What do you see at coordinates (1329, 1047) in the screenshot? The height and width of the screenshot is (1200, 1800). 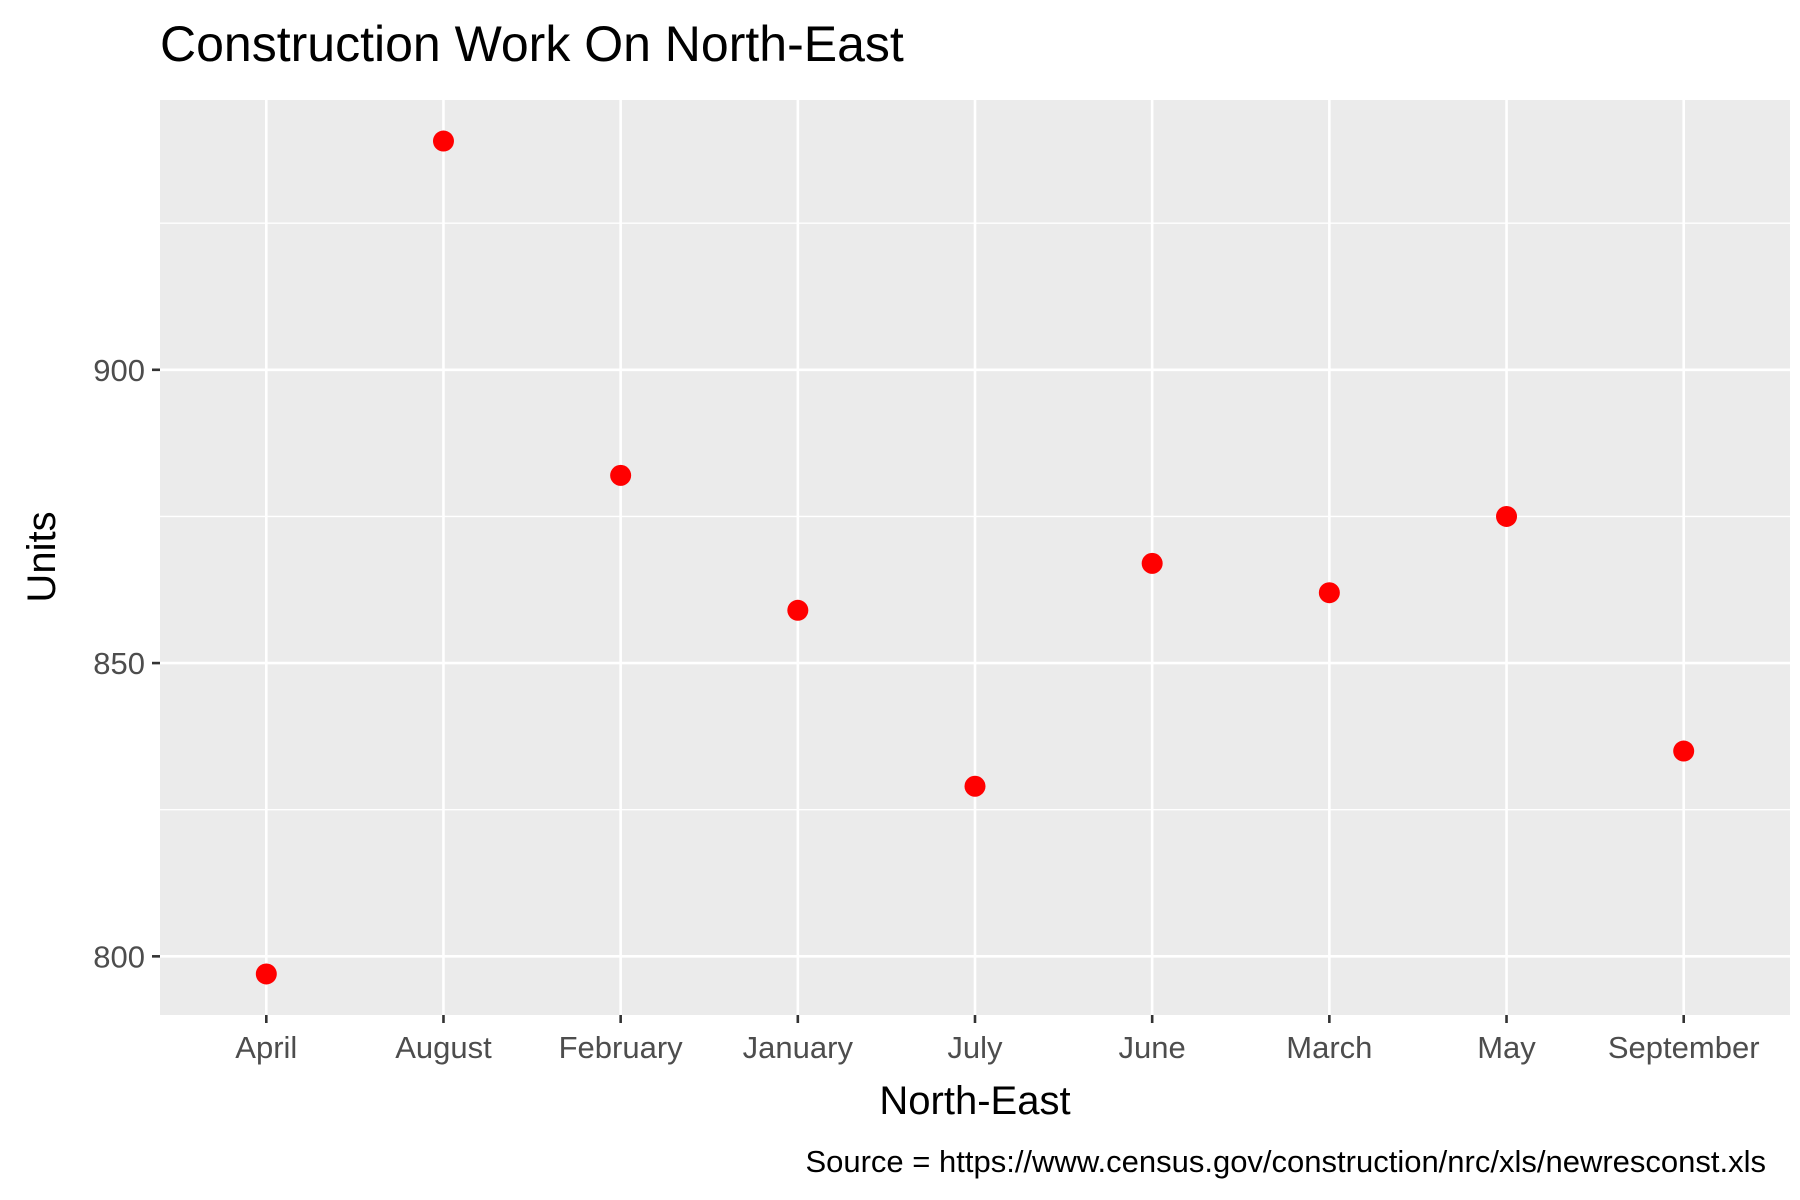 I see `x-tick-label: March` at bounding box center [1329, 1047].